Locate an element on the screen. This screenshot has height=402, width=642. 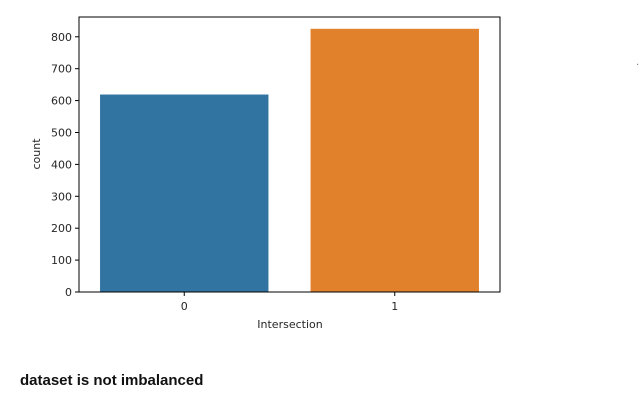
y-axis-label: count is located at coordinates (36, 154).